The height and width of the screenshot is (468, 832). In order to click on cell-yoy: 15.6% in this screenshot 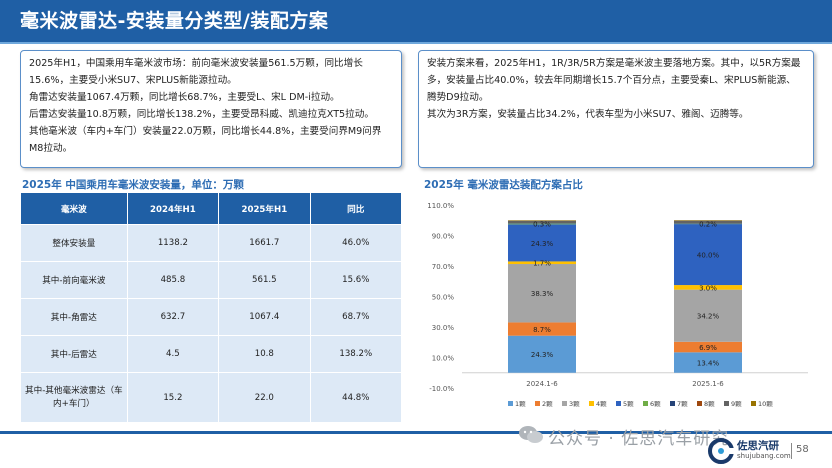, I will do `click(356, 280)`.